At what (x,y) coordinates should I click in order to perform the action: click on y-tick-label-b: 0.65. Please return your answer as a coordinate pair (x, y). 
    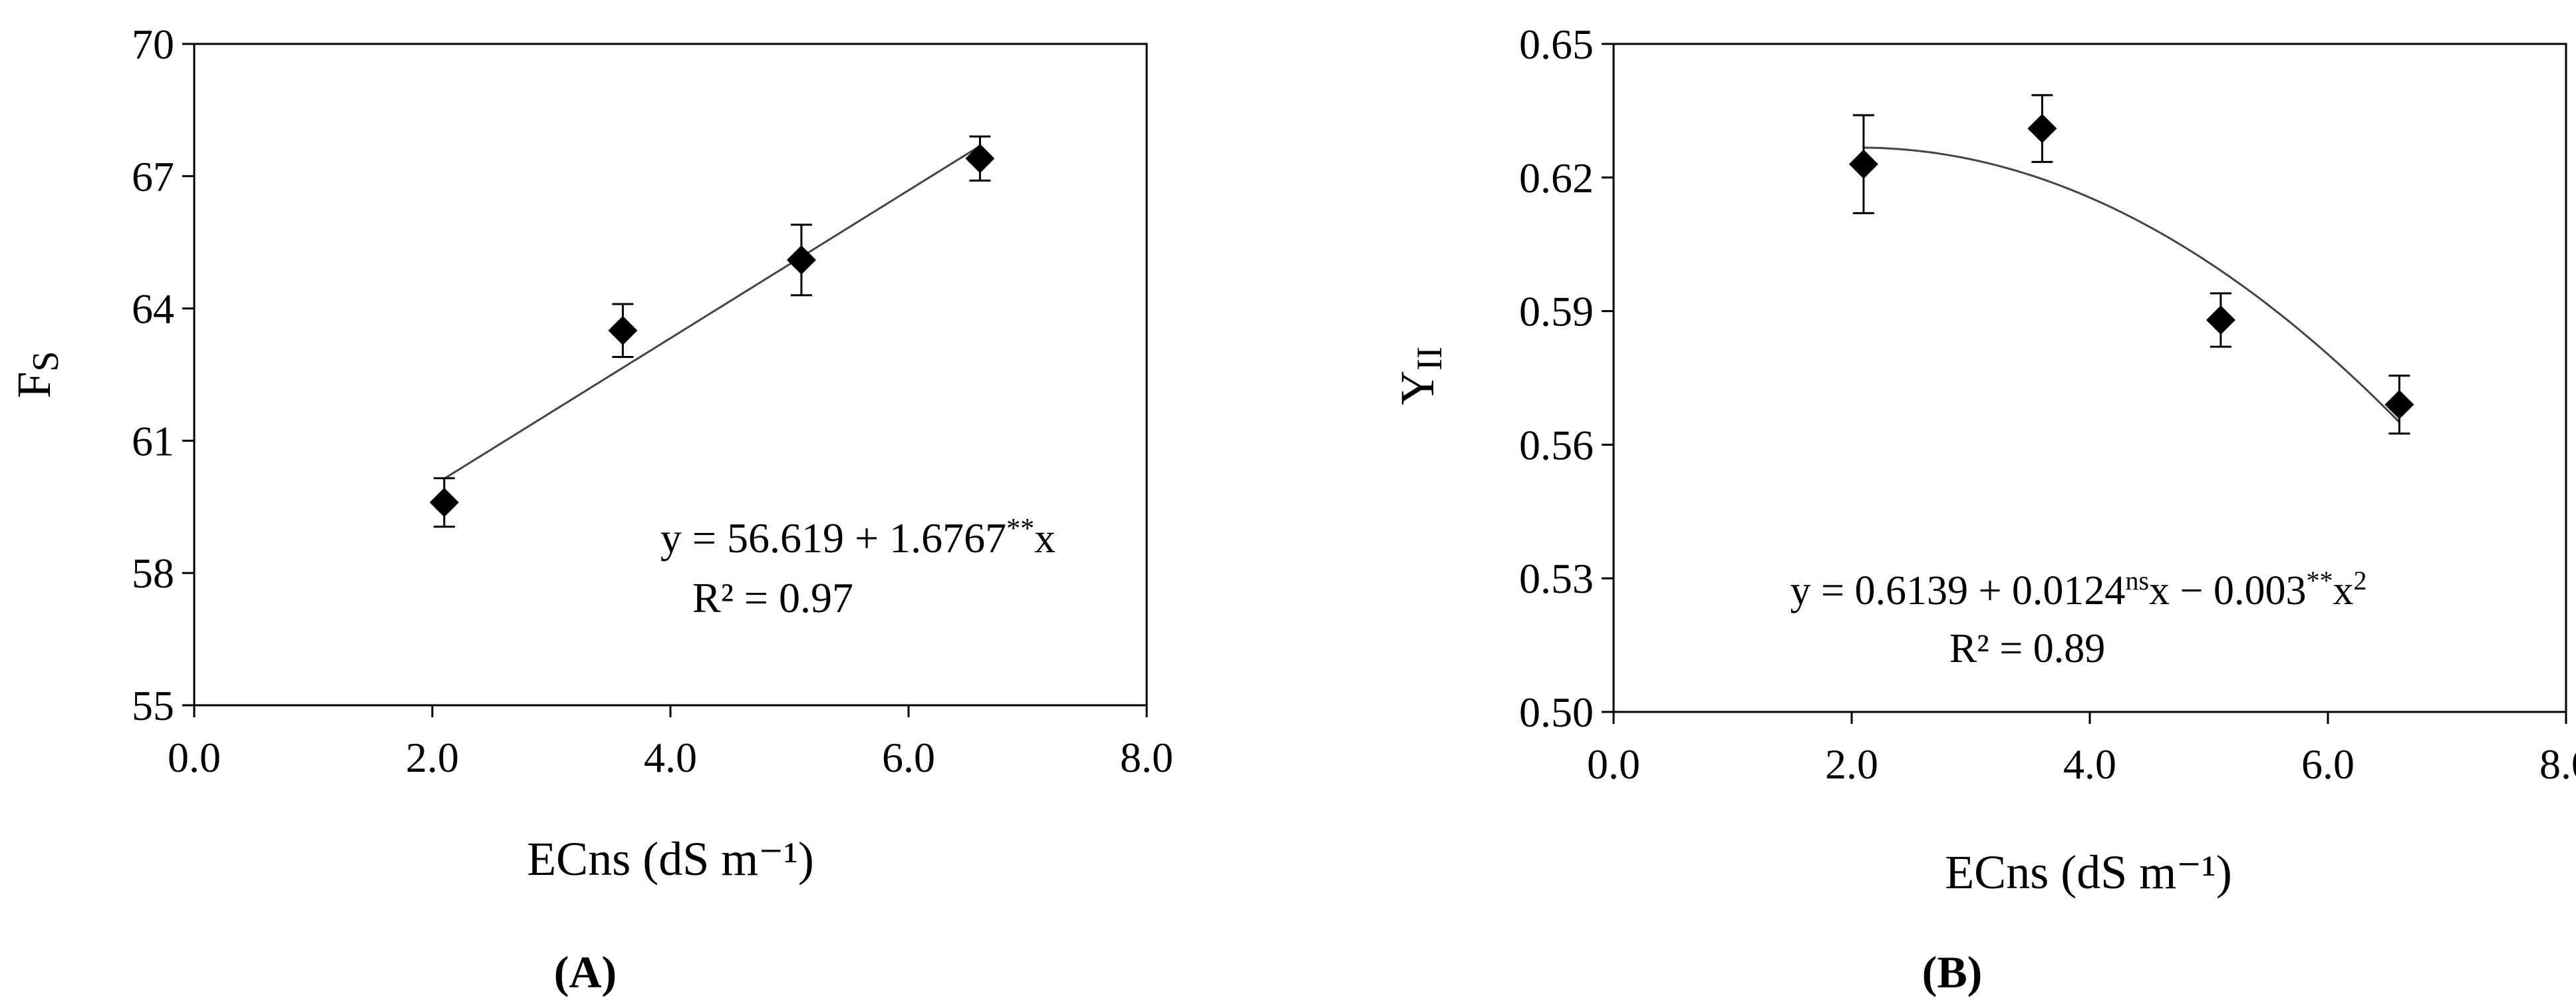
    Looking at the image, I should click on (1556, 44).